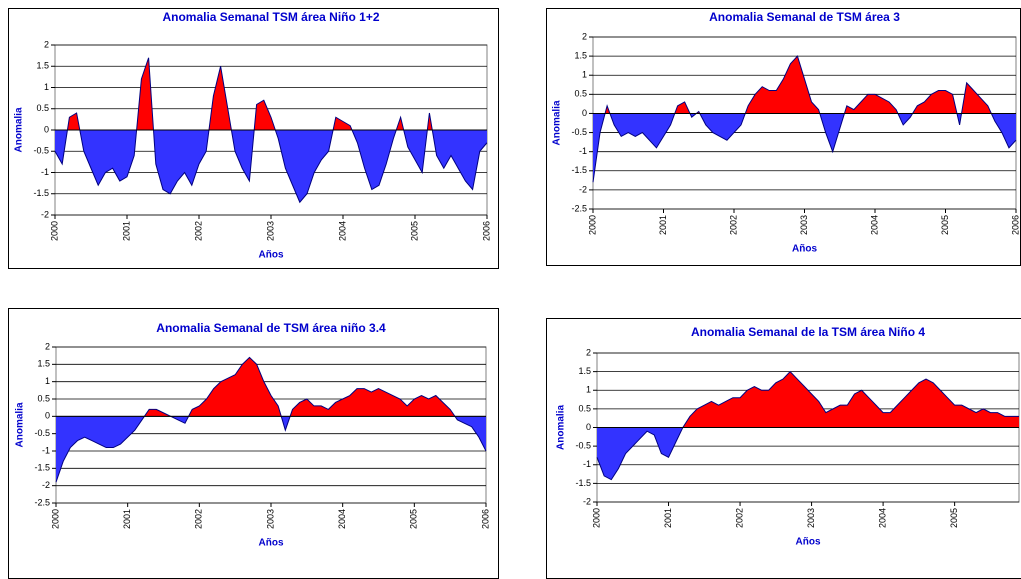 The width and height of the screenshot is (1021, 579). I want to click on chart-title: Anomalia Semanal de TSM área 3, so click(804, 17).